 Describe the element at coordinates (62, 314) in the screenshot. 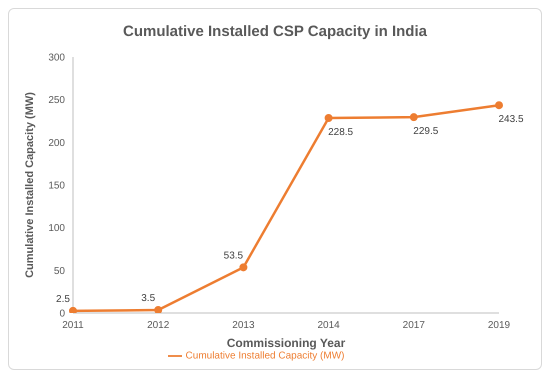

I see `y-tick-label: 0` at that location.